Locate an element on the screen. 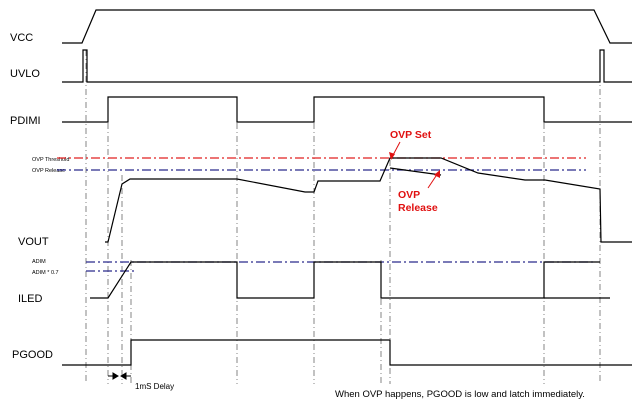 The height and width of the screenshot is (404, 636). pdimi-waveform is located at coordinates (347, 109).